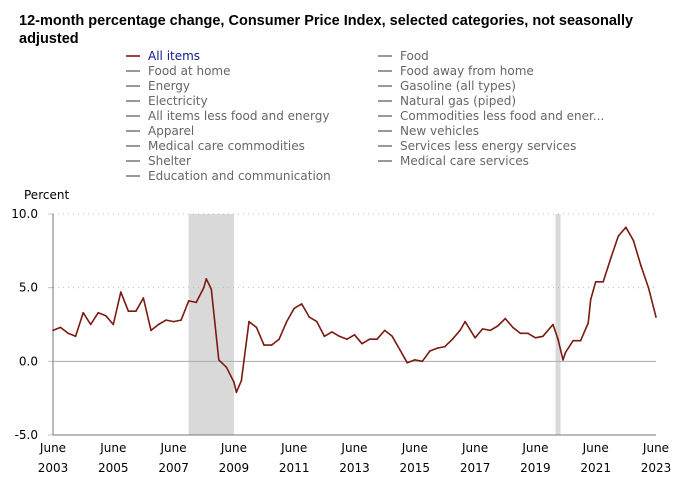  I want to click on y-tick-label: 10.0, so click(24, 214).